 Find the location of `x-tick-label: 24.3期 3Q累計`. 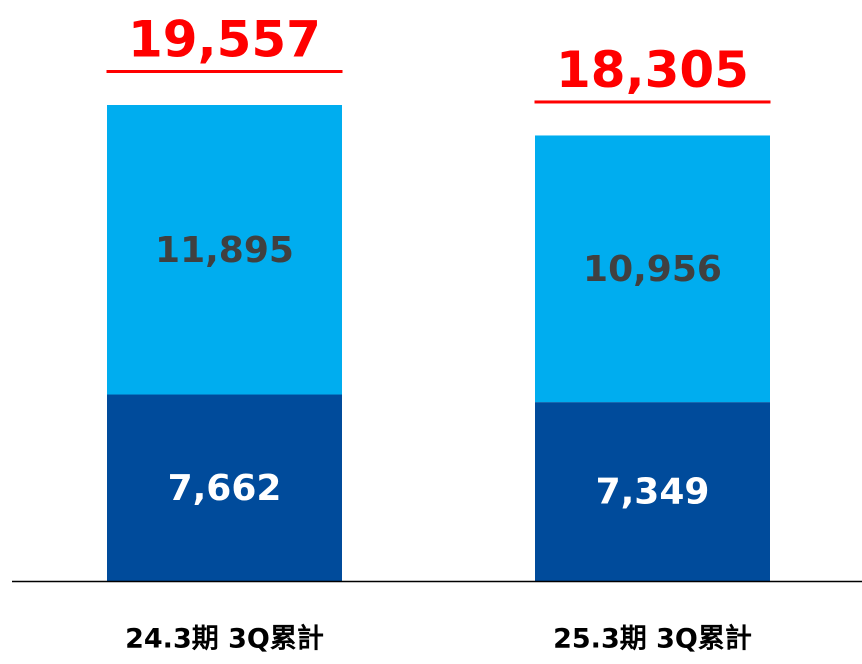

x-tick-label: 24.3期 3Q累計 is located at coordinates (224, 639).